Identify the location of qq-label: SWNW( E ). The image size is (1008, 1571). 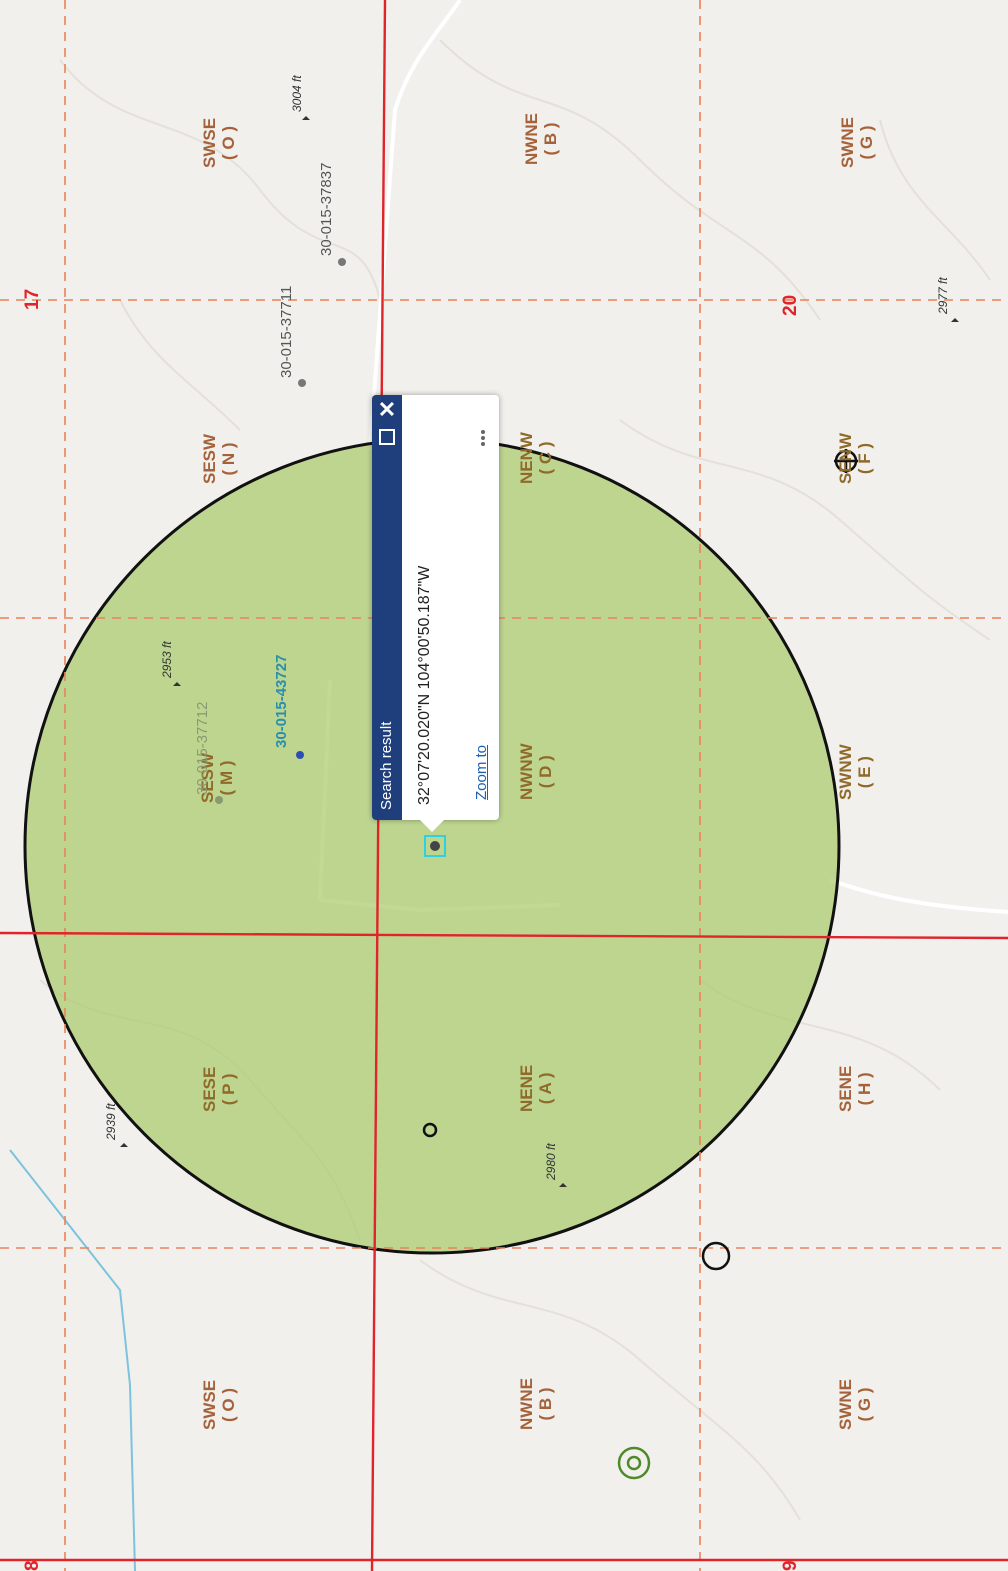
(855, 772).